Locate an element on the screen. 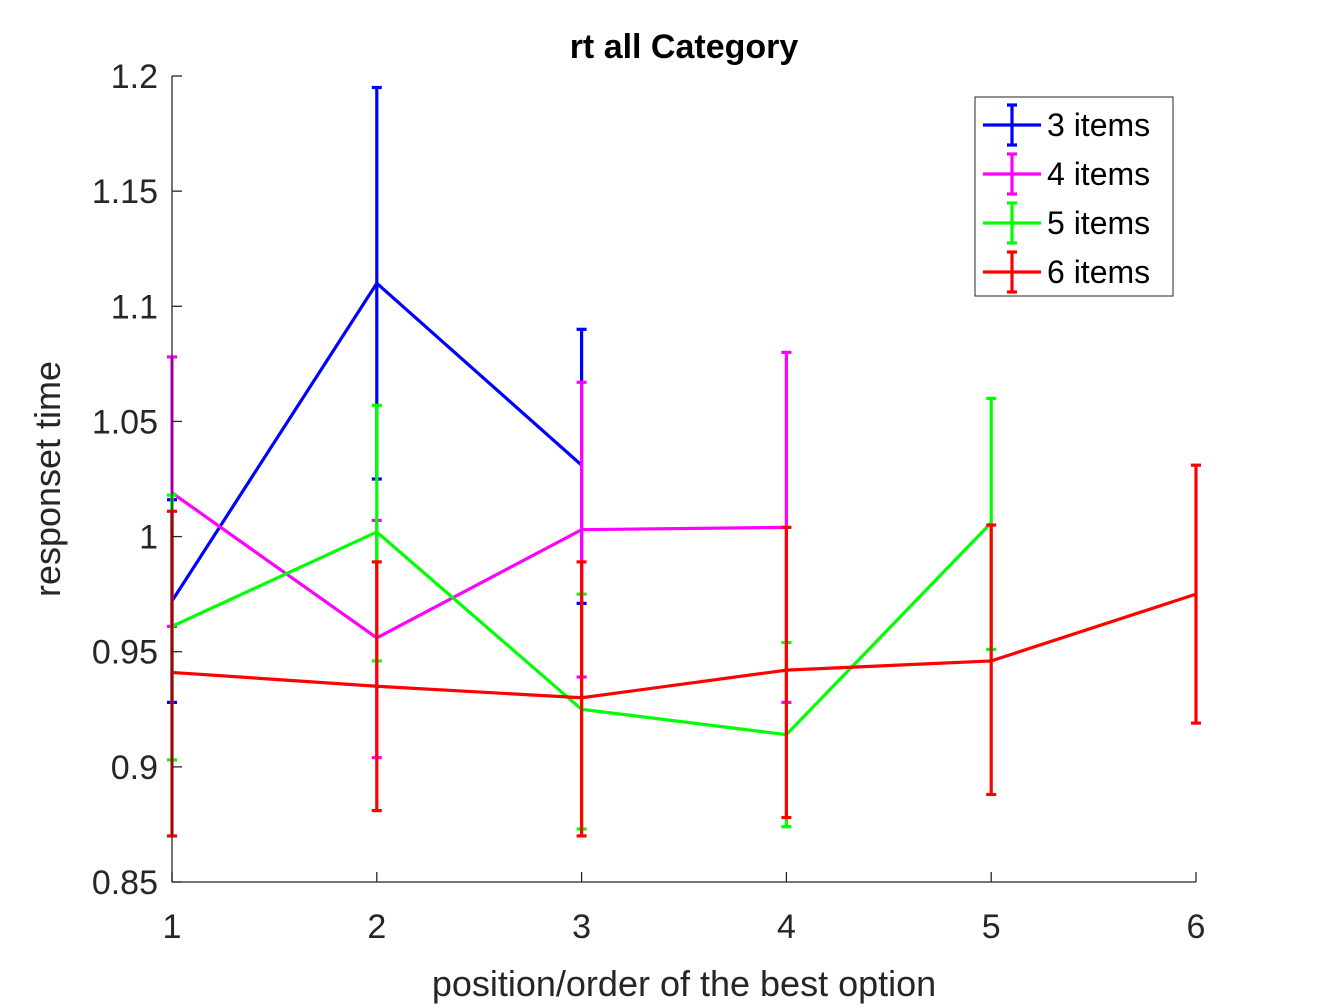 This screenshot has height=1008, width=1320. legend-item: 4 items is located at coordinates (1066, 174).